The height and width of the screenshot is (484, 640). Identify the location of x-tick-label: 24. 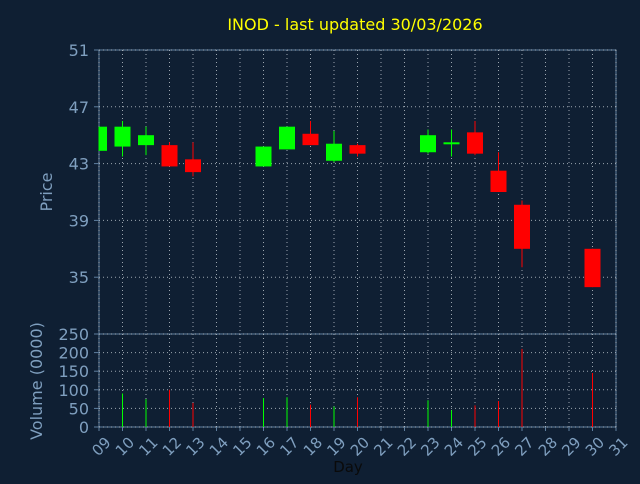
(454, 446).